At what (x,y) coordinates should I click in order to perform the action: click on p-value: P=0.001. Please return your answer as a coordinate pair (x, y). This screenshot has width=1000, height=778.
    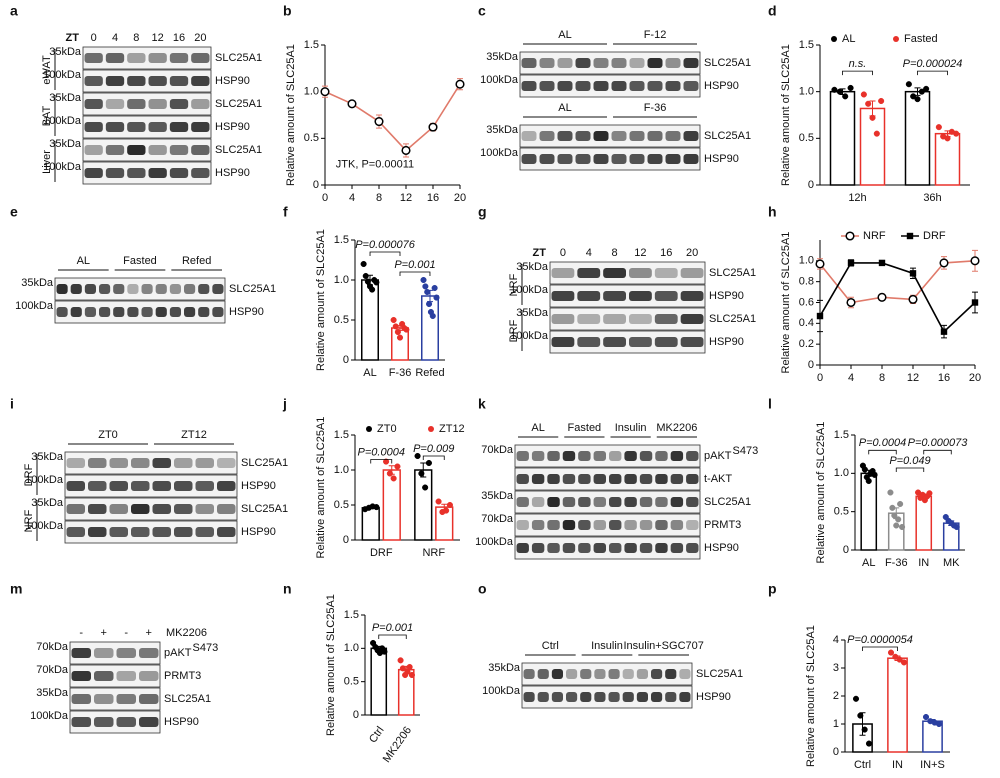
    Looking at the image, I should click on (392, 628).